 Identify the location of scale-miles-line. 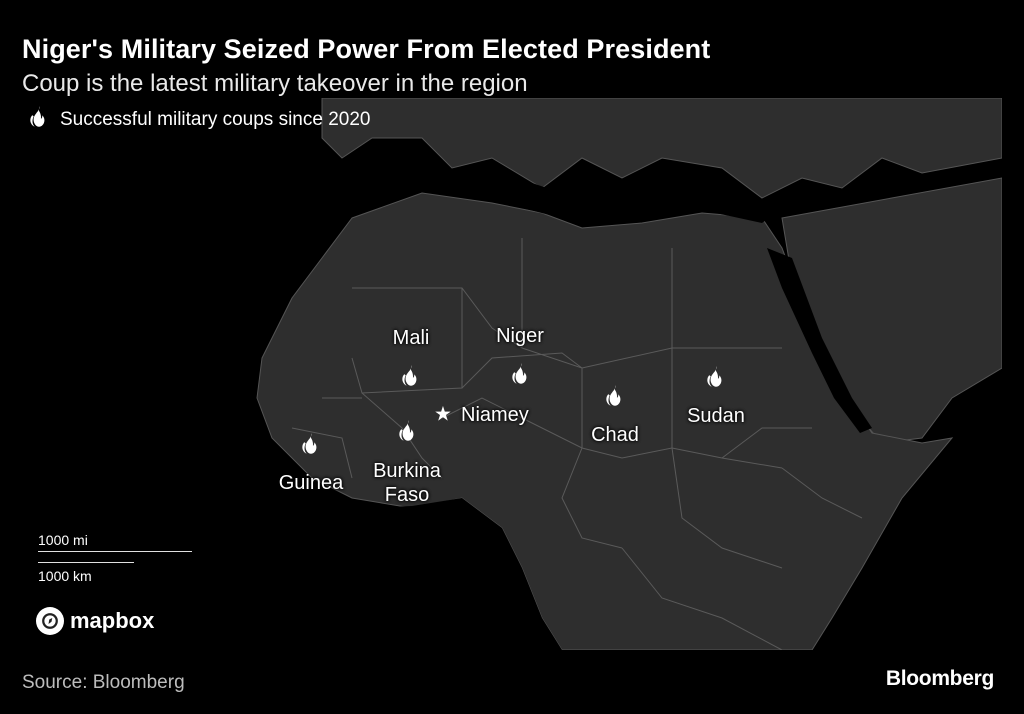
(115, 551).